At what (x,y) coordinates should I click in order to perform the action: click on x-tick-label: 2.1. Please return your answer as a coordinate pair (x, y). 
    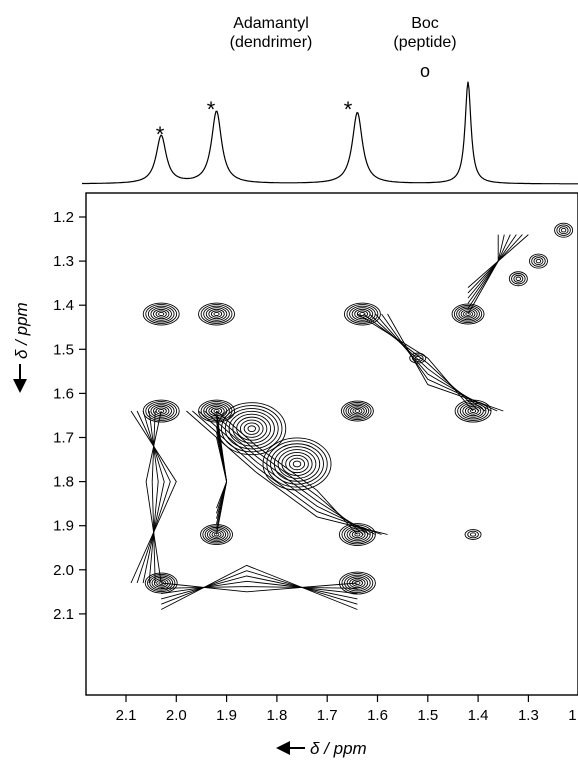
    Looking at the image, I should click on (126, 715).